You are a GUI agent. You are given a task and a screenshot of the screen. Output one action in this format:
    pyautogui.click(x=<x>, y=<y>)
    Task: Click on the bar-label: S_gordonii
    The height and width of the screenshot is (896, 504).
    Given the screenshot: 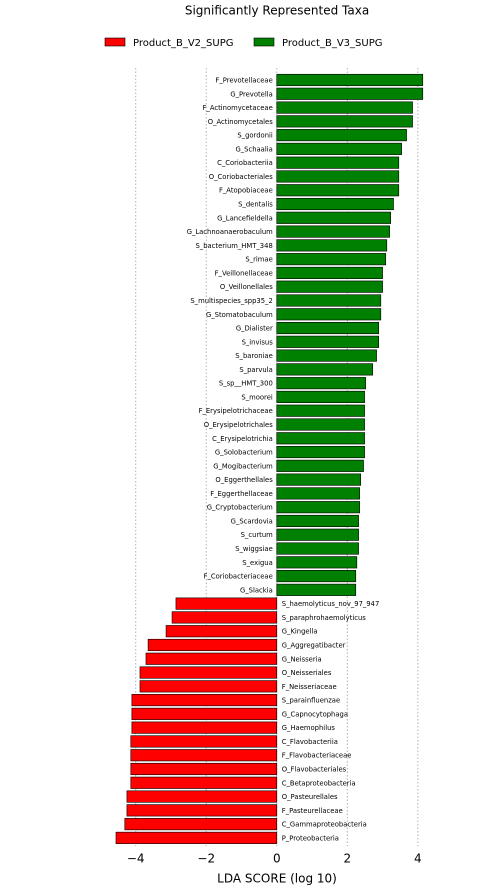 What is the action you would take?
    pyautogui.click(x=255, y=136)
    